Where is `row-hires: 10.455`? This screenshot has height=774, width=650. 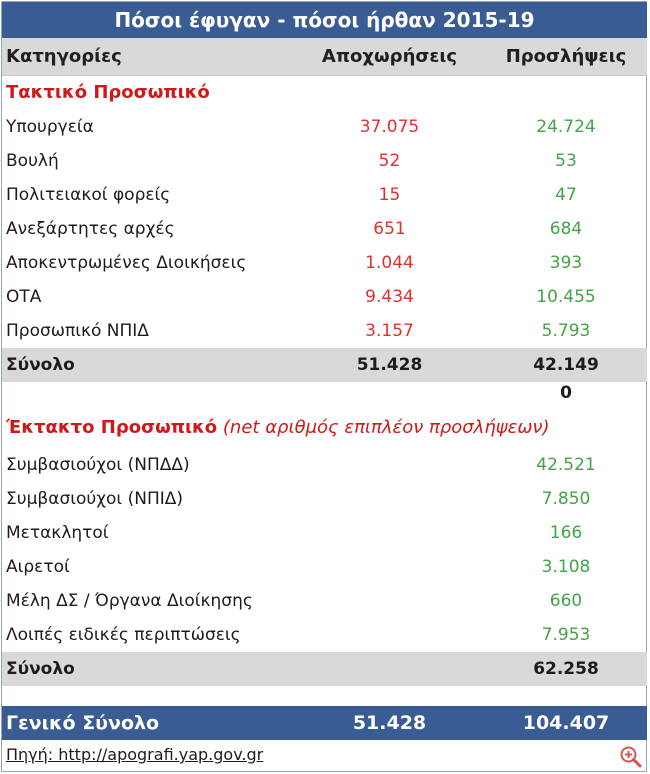 row-hires: 10.455 is located at coordinates (566, 297).